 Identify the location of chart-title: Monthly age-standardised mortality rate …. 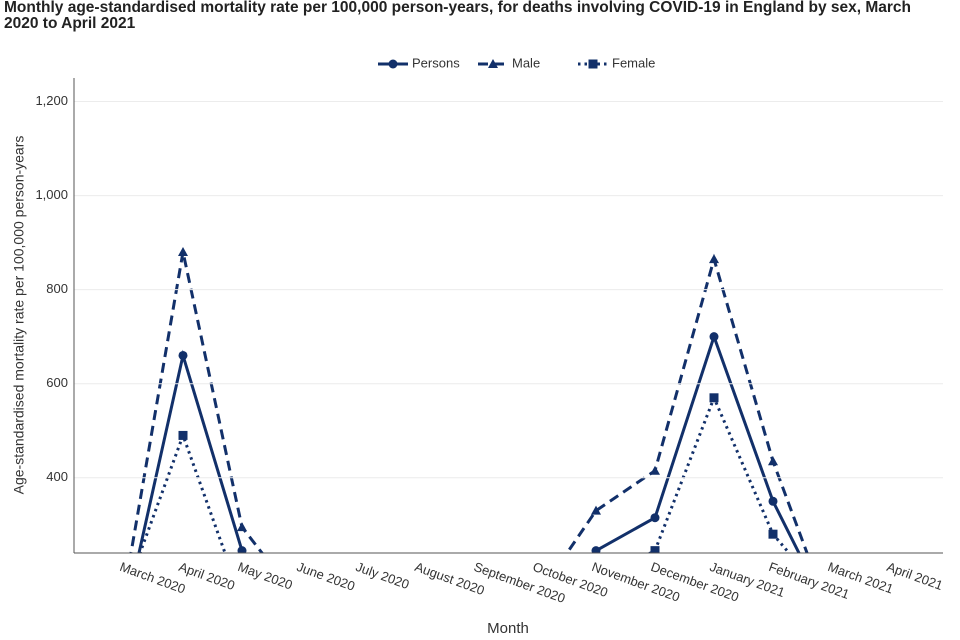
(458, 16).